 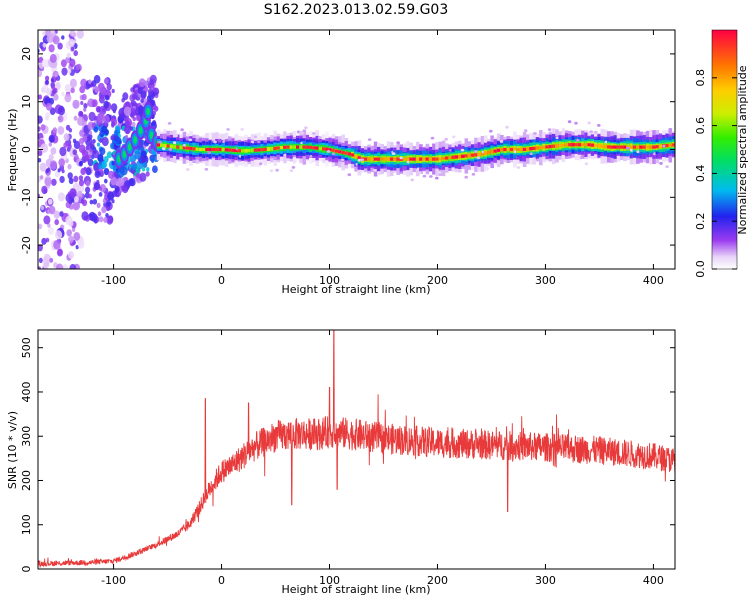 What do you see at coordinates (12, 450) in the screenshot?
I see `snr-y-label: SNR (10 * v/v)` at bounding box center [12, 450].